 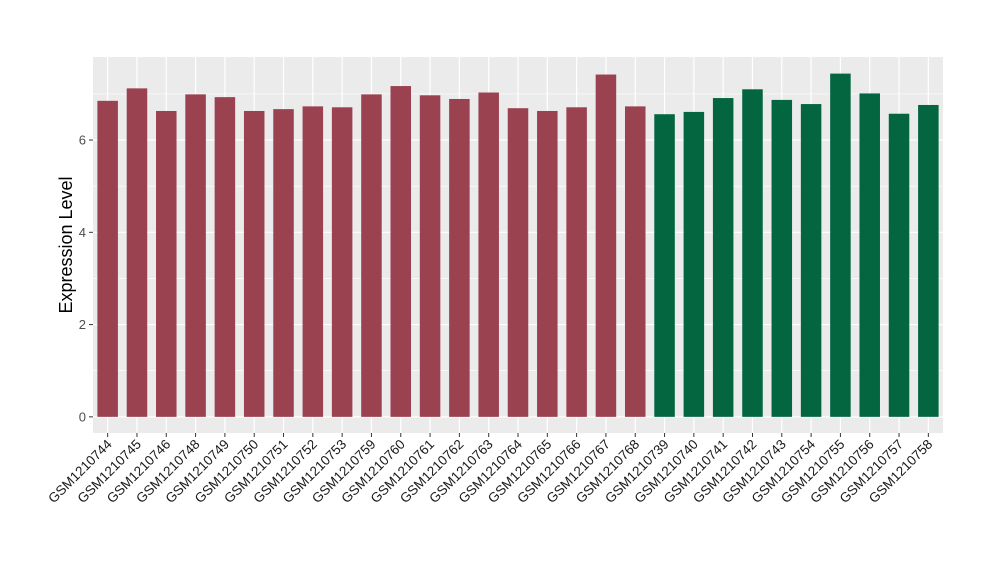 What do you see at coordinates (928, 260) in the screenshot?
I see `bar-GSM1210758` at bounding box center [928, 260].